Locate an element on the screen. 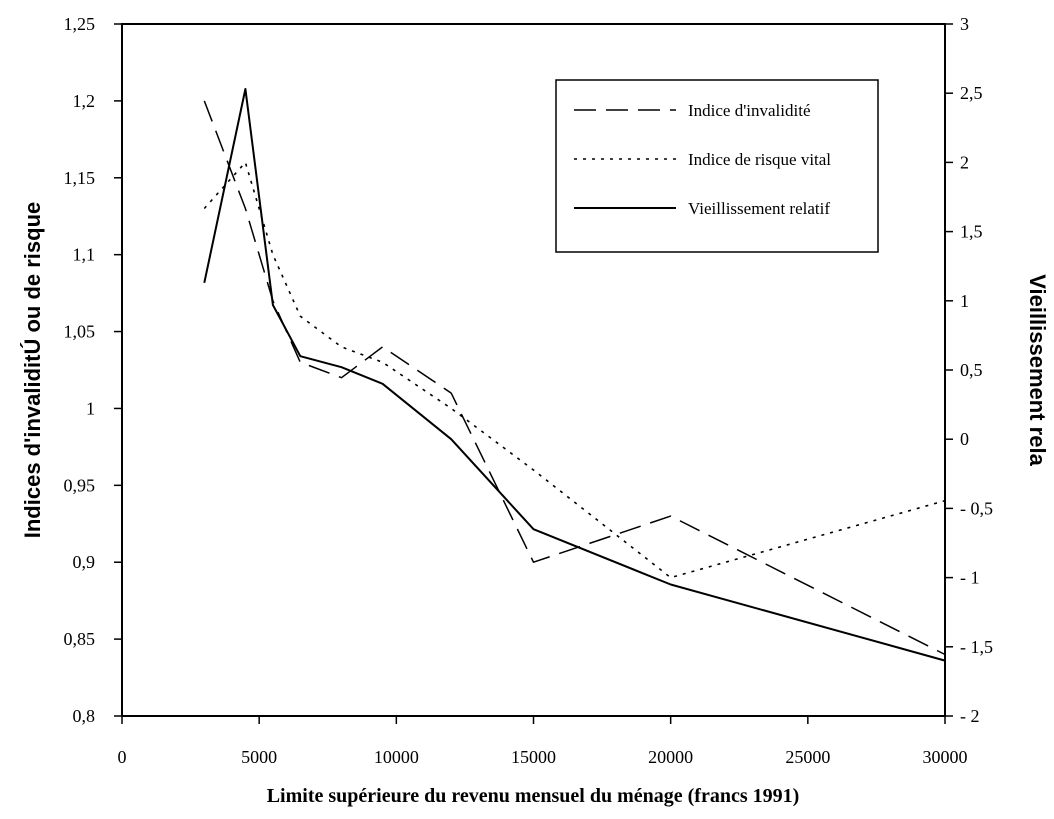 Image resolution: width=1054 pixels, height=819 pixels. y-right-axis: - 2 - 1,5 - 1 - 0,5 0 0,5 1 1,5 2 2,5 3 is located at coordinates (969, 370).